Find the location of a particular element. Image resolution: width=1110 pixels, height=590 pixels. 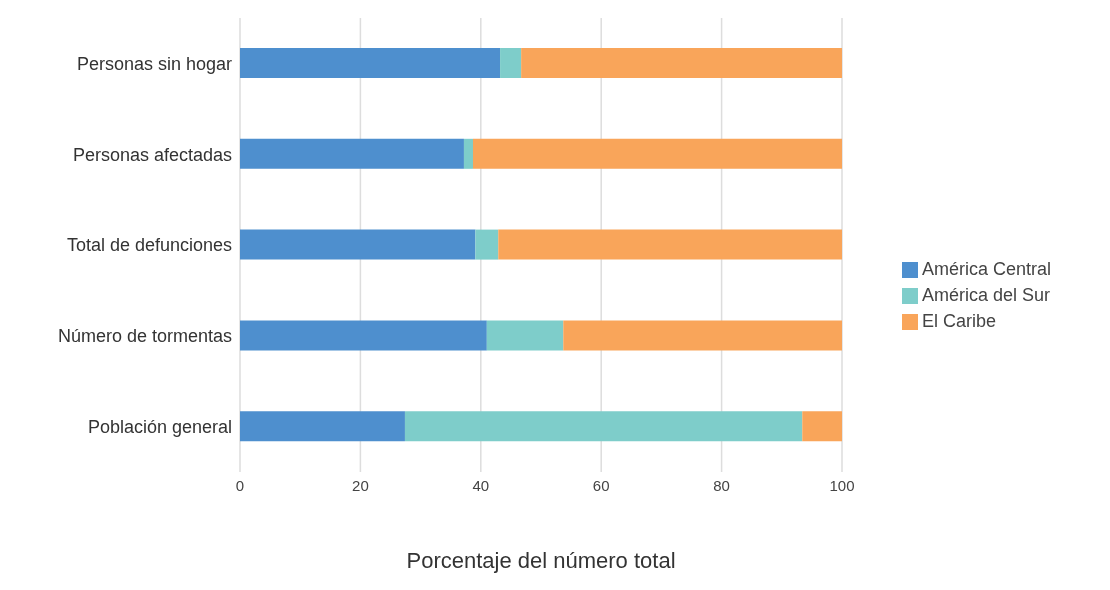

y-tick-label: Personas afectadas is located at coordinates (152, 154).